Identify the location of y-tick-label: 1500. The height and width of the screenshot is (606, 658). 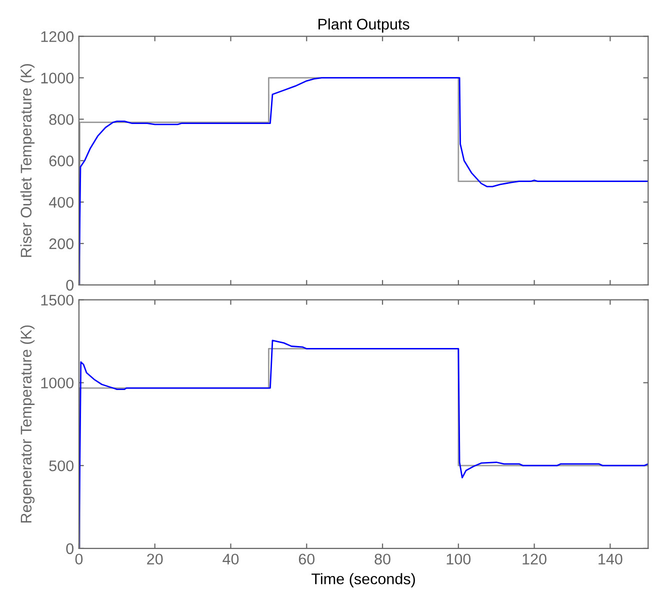
(57, 300).